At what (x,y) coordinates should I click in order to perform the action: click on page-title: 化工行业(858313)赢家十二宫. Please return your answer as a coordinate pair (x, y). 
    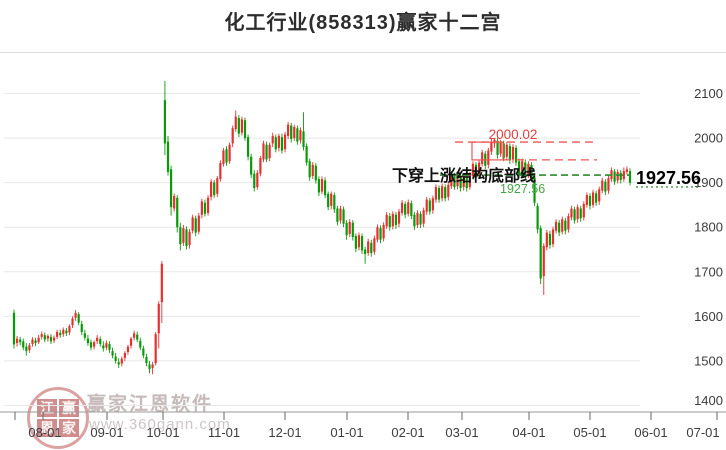
    Looking at the image, I should click on (363, 23).